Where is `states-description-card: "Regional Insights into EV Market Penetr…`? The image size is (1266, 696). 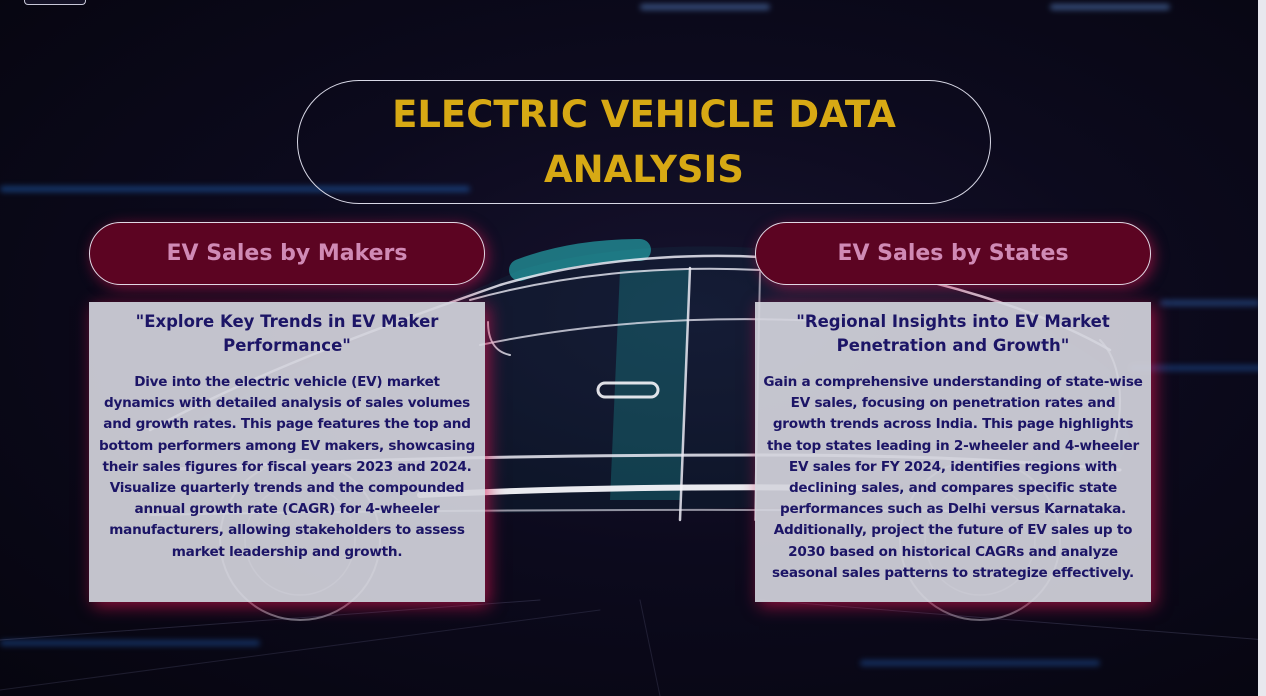 states-description-card: "Regional Insights into EV Market Penetr… is located at coordinates (953, 452).